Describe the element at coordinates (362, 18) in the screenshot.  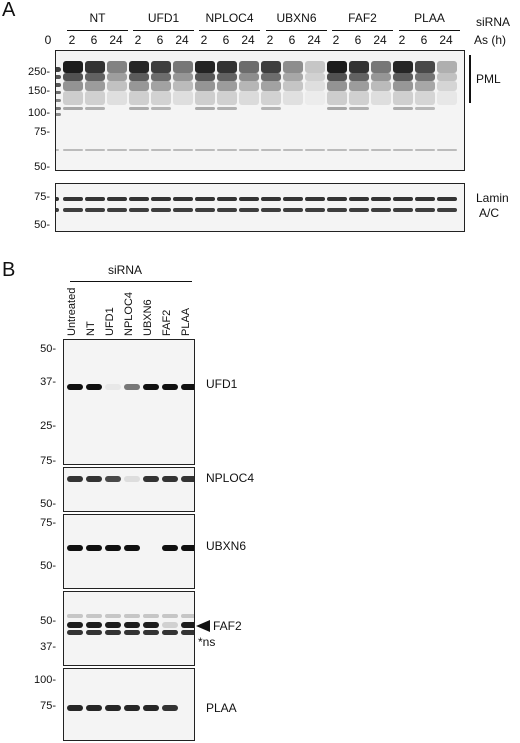
I see `group-label-faf2: FAF2` at that location.